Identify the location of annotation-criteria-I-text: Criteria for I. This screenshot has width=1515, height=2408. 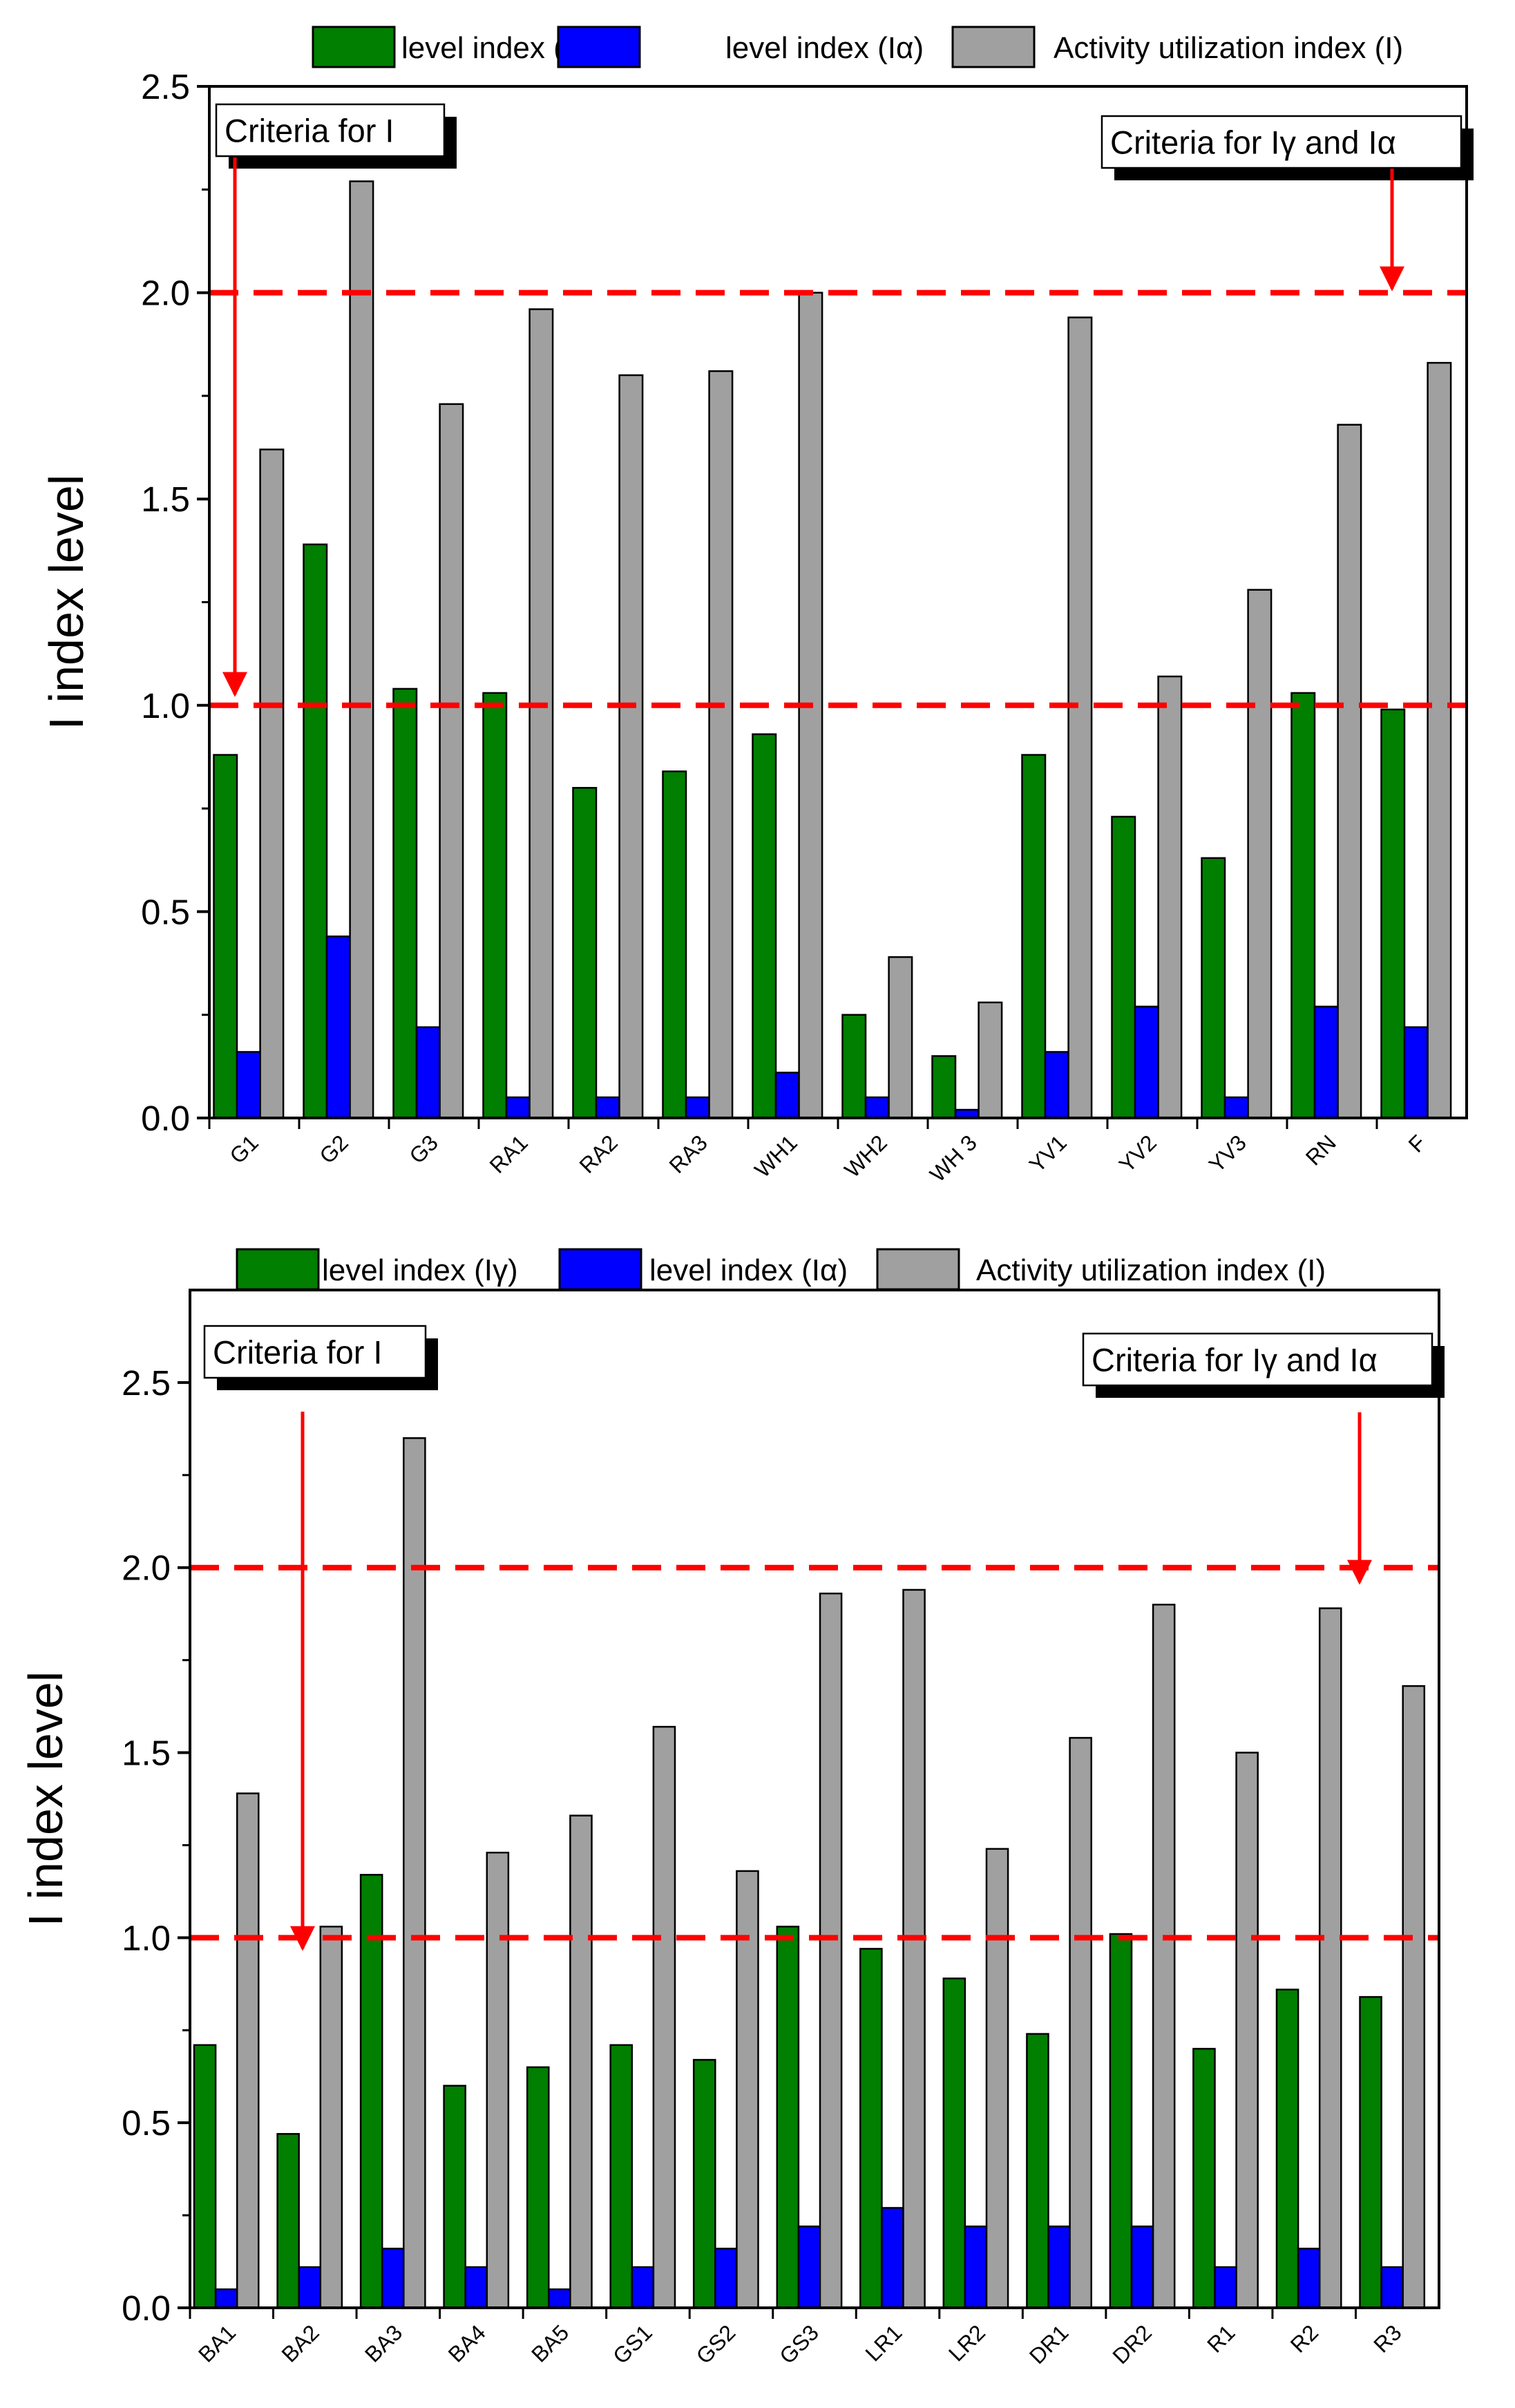
(298, 1352).